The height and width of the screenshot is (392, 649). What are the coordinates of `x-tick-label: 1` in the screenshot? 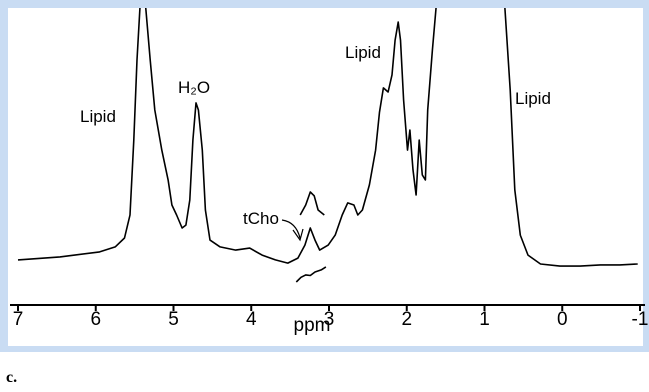 It's located at (484, 319).